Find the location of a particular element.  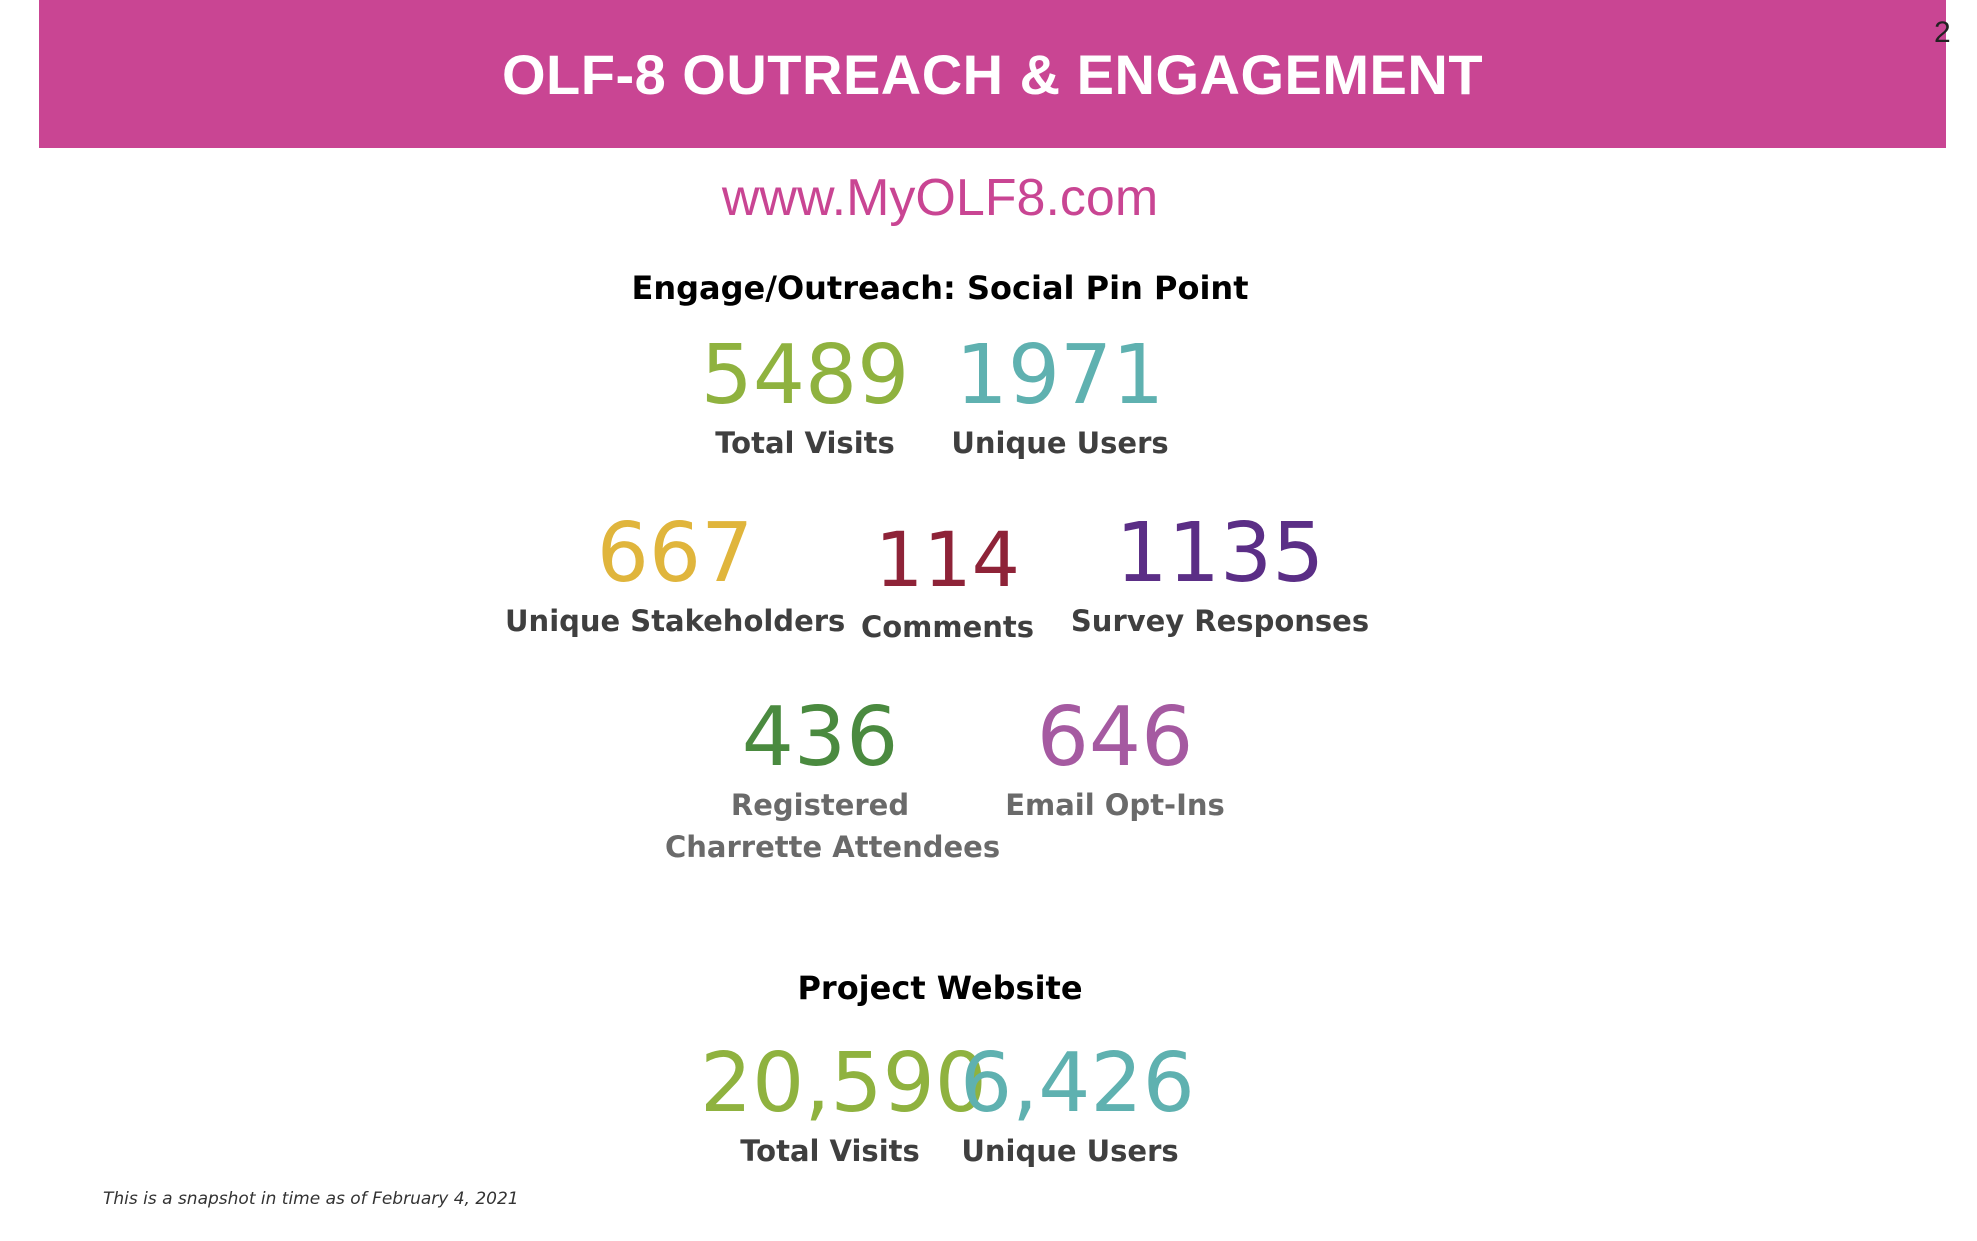

stat-value: 1971 is located at coordinates (1060, 375).